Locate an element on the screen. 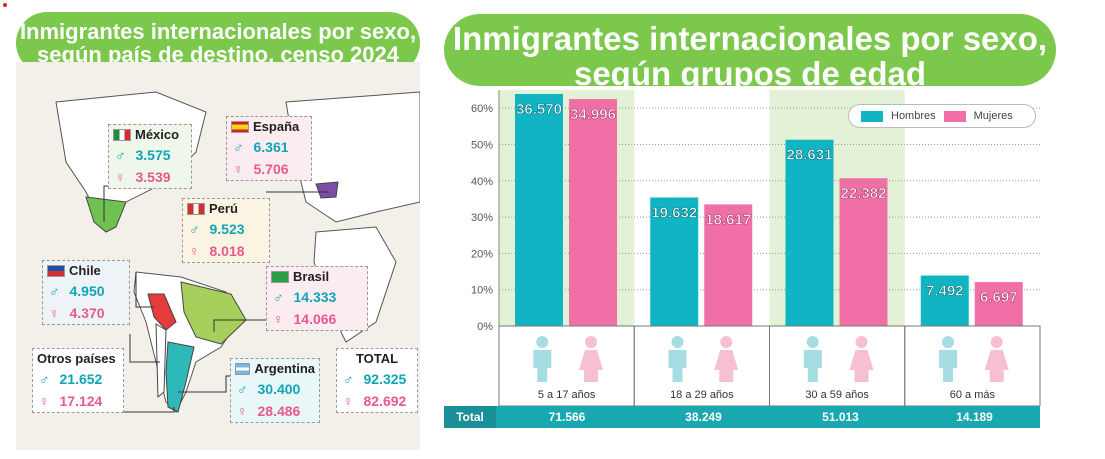 This screenshot has width=1105, height=459. card-mexico: México ♂ 3.575 ♀ 3.539 is located at coordinates (150, 156).